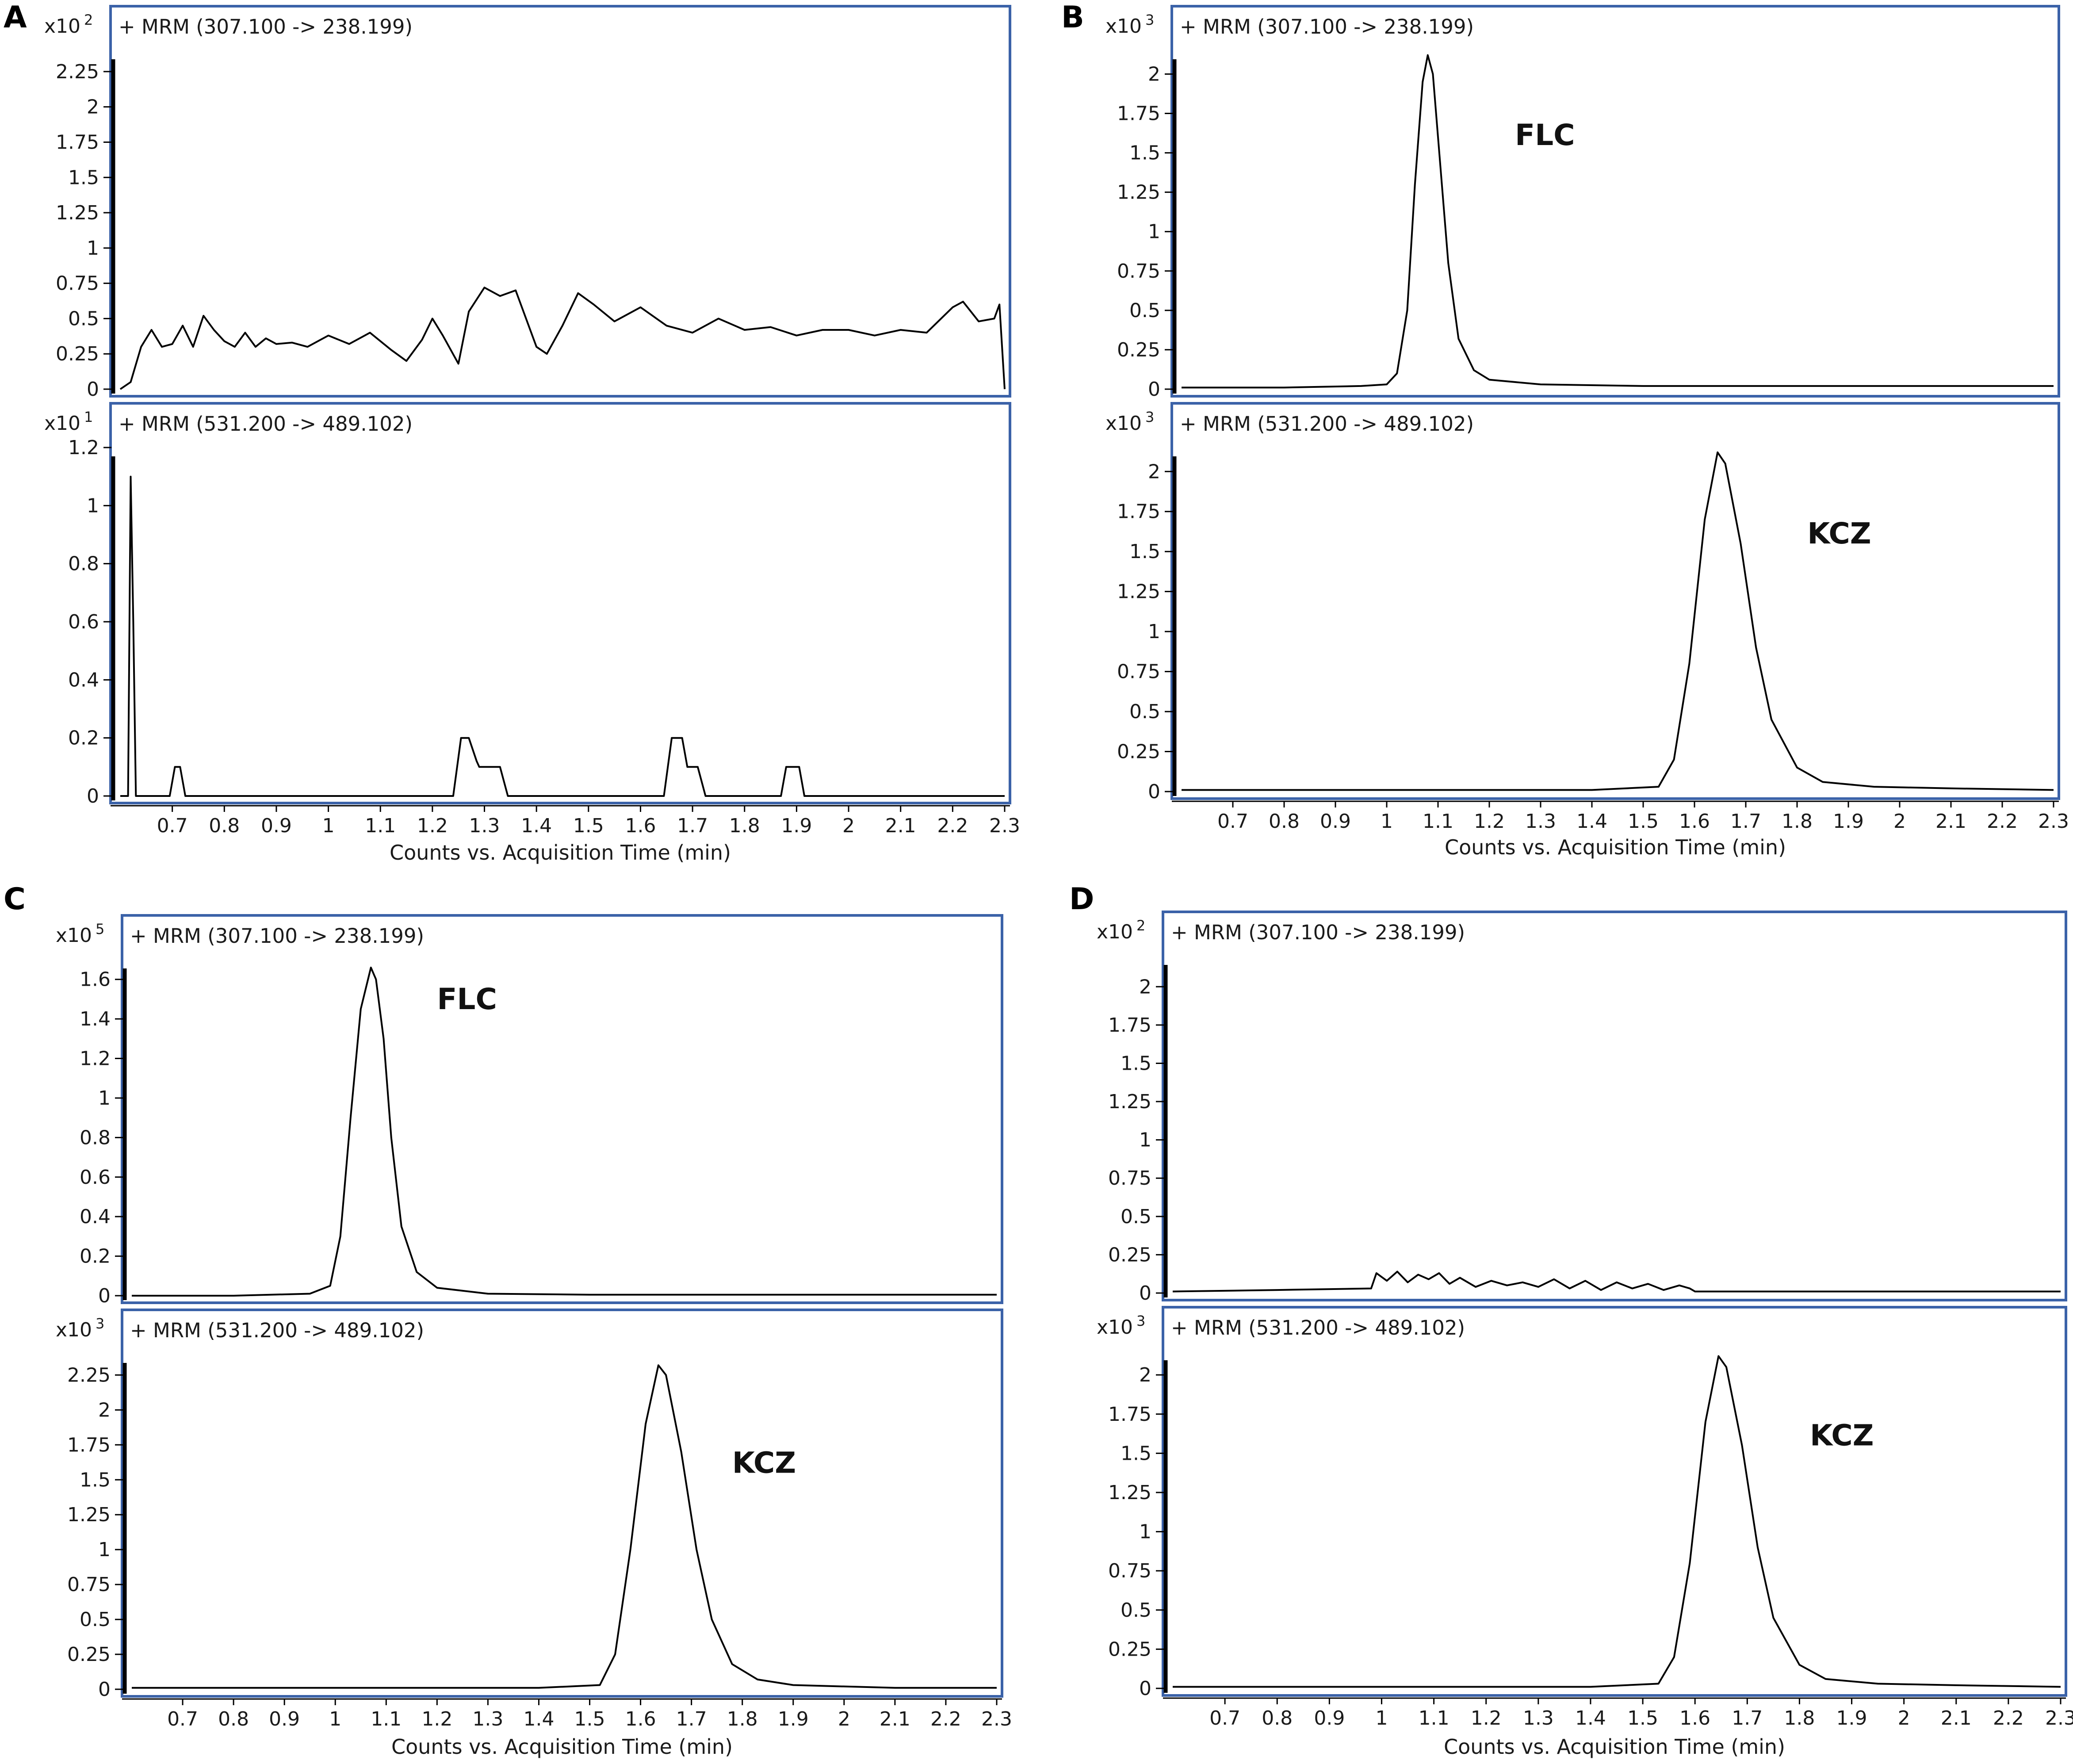  Describe the element at coordinates (95, 1059) in the screenshot. I see `y-tick-label: 1.2` at that location.